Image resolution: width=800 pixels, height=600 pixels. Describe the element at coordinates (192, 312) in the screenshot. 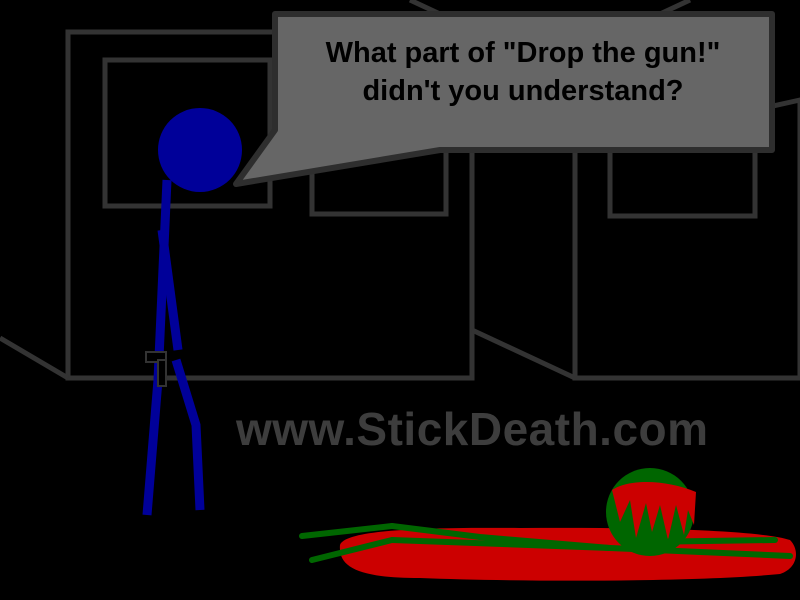

I see `blue-stick-figure` at that location.